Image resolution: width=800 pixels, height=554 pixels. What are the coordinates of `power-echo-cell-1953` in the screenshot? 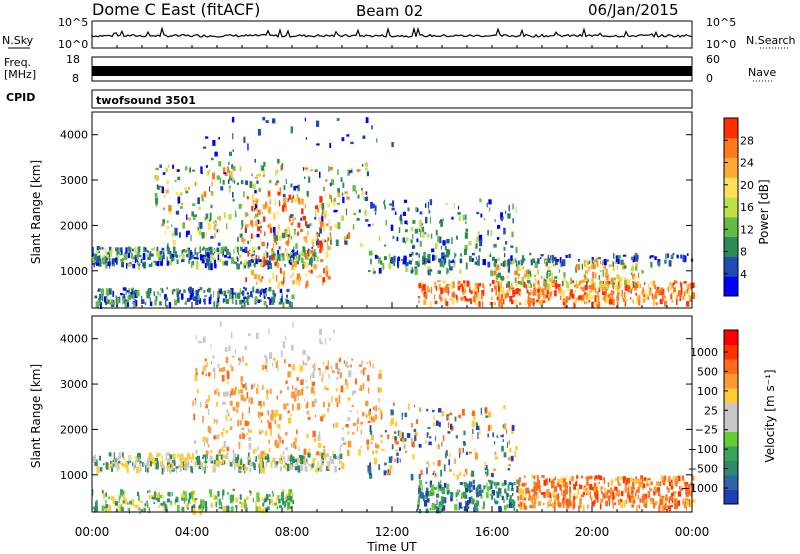 It's located at (440, 260).